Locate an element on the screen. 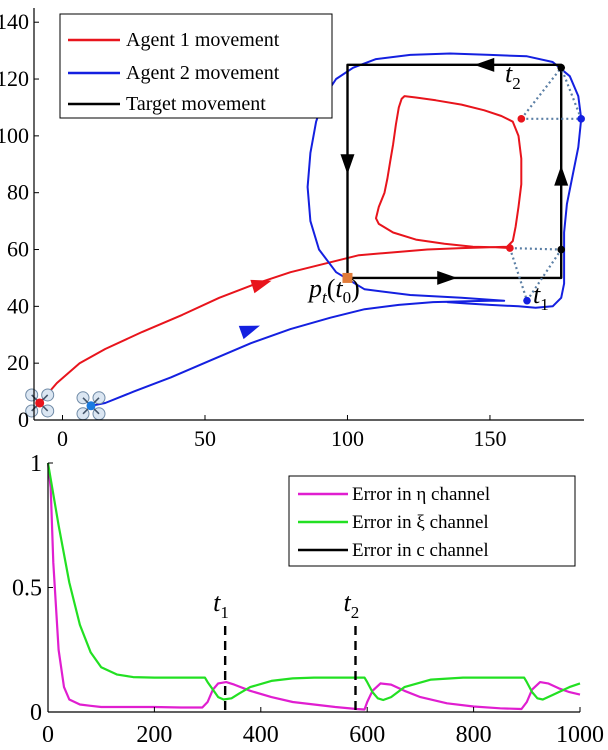 This screenshot has height=750, width=608. y-tick-label: 20 is located at coordinates (18, 362).